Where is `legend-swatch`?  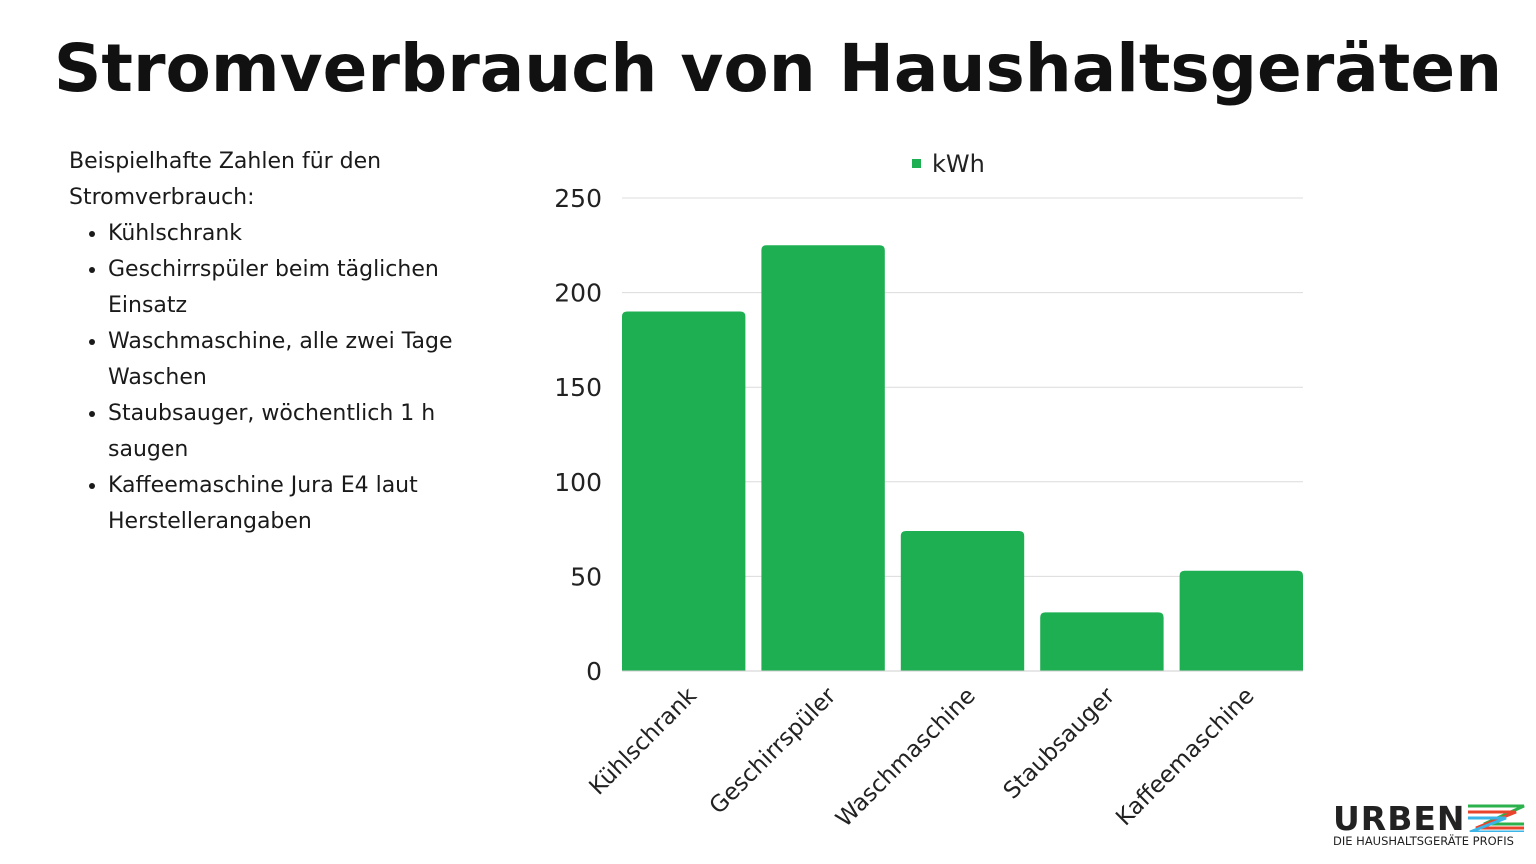
legend-swatch is located at coordinates (916, 163).